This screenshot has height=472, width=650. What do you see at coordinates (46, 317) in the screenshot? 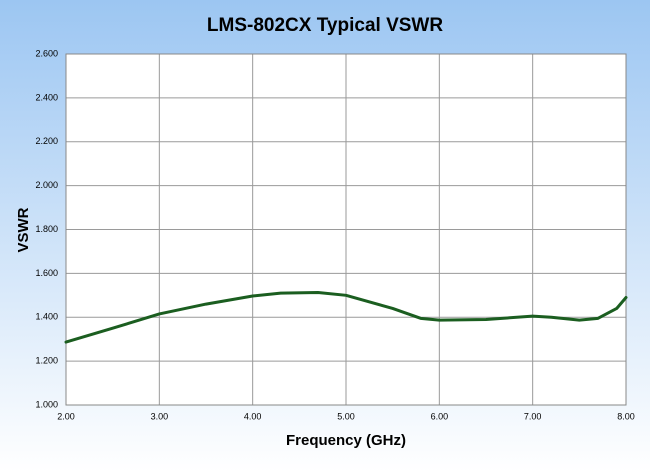
I see `y-tick-label: 1.400` at bounding box center [46, 317].